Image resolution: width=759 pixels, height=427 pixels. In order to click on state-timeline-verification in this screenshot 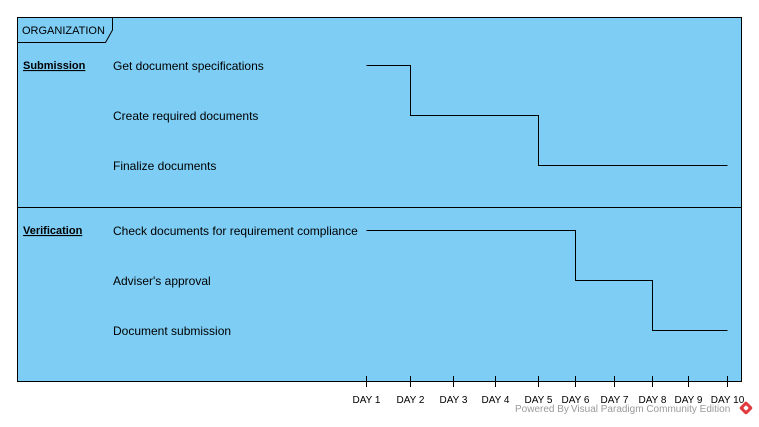, I will do `click(547, 280)`.